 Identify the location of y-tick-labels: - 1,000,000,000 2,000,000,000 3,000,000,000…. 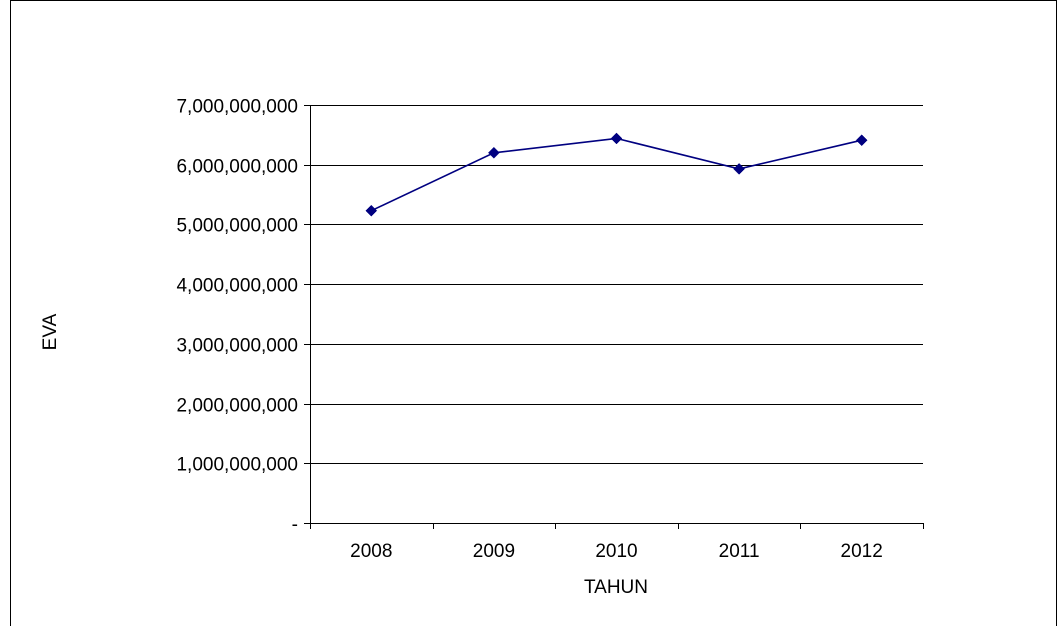
(237, 316).